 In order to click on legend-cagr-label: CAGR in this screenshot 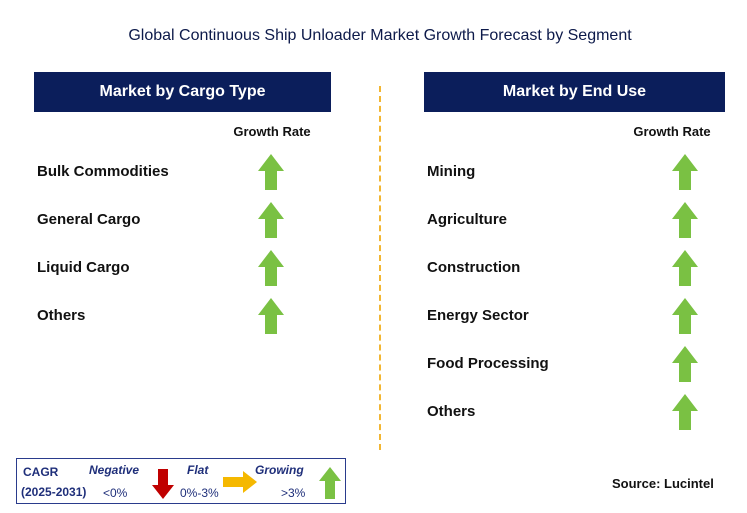, I will do `click(41, 472)`.